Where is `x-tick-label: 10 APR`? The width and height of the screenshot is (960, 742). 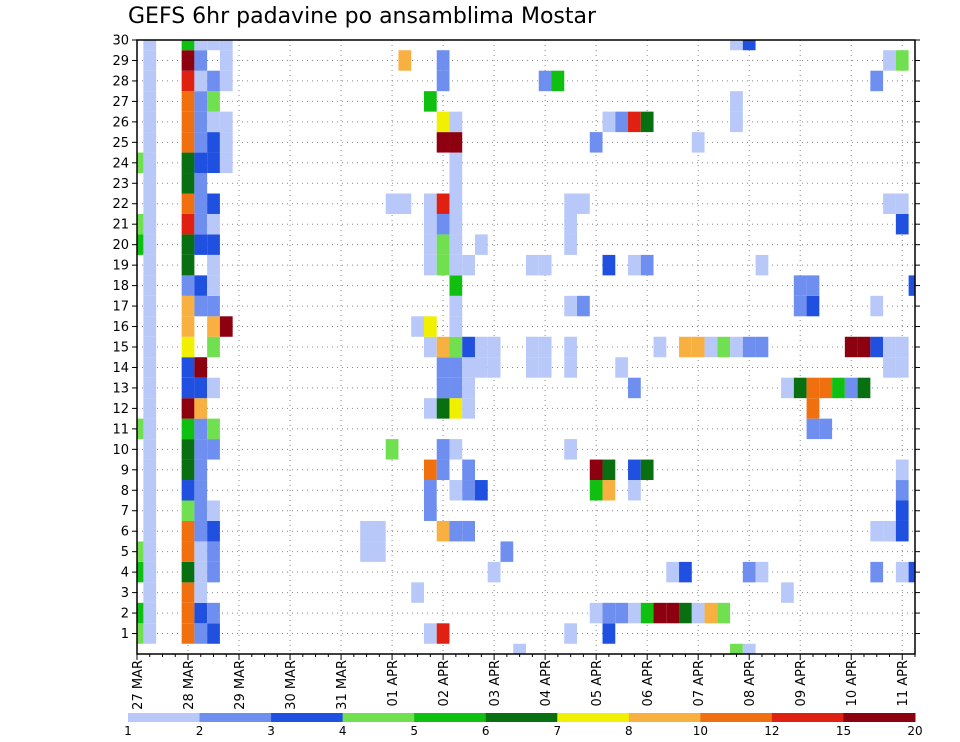 x-tick-label: 10 APR is located at coordinates (852, 683).